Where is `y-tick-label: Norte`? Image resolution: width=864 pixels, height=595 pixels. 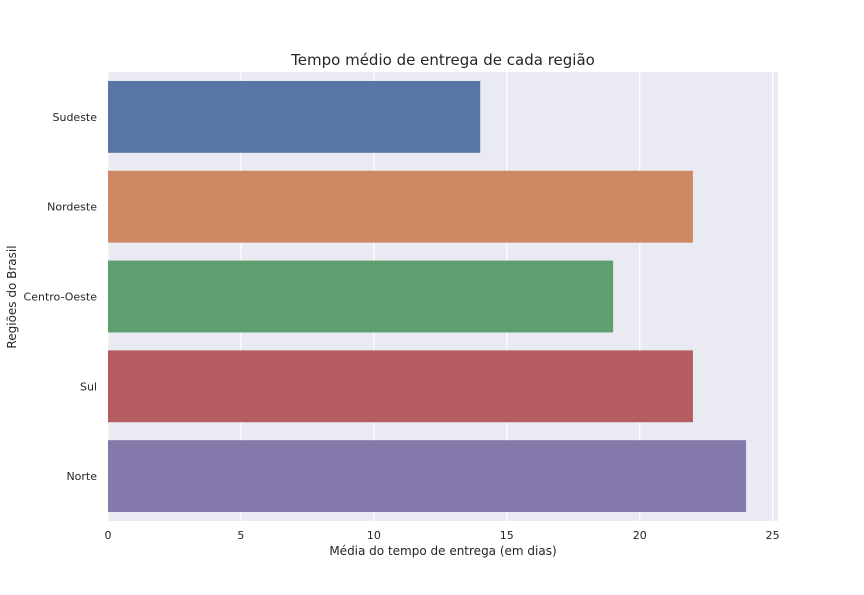 y-tick-label: Norte is located at coordinates (81, 476).